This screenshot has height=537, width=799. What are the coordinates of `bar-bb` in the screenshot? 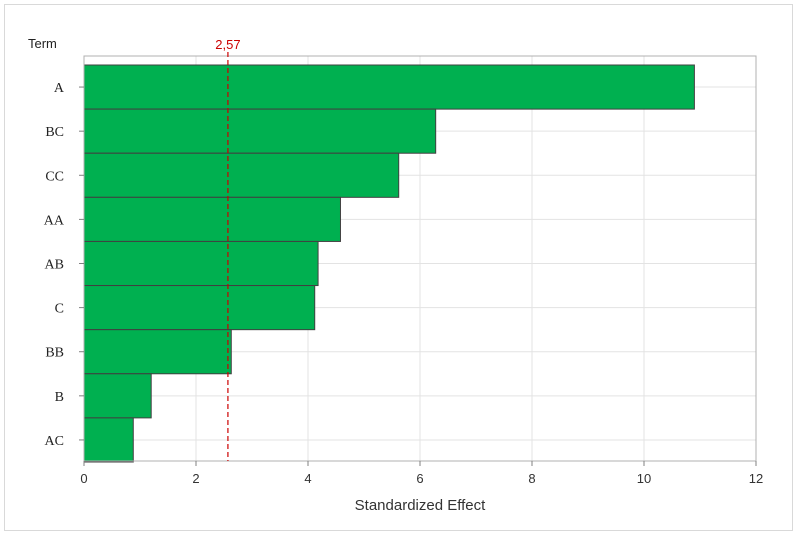 It's located at (157, 352).